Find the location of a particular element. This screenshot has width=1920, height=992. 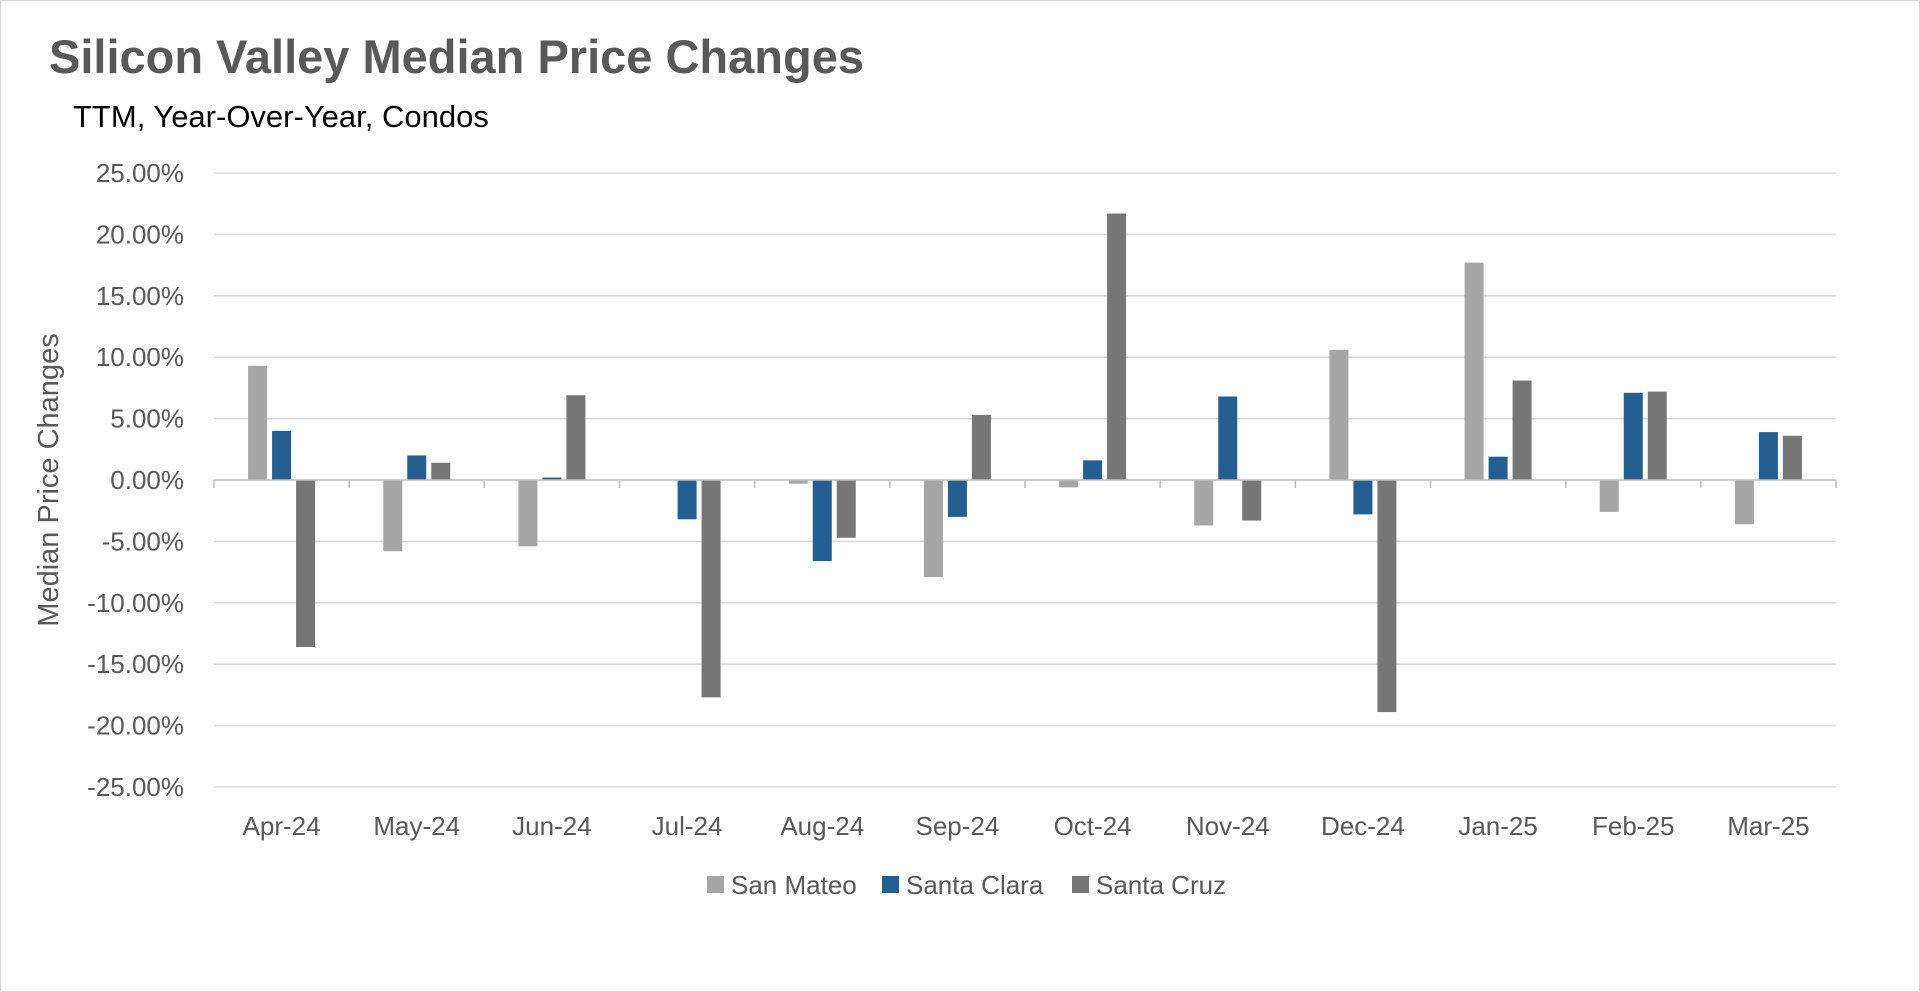

y-tick-label: 0.00% is located at coordinates (147, 480).